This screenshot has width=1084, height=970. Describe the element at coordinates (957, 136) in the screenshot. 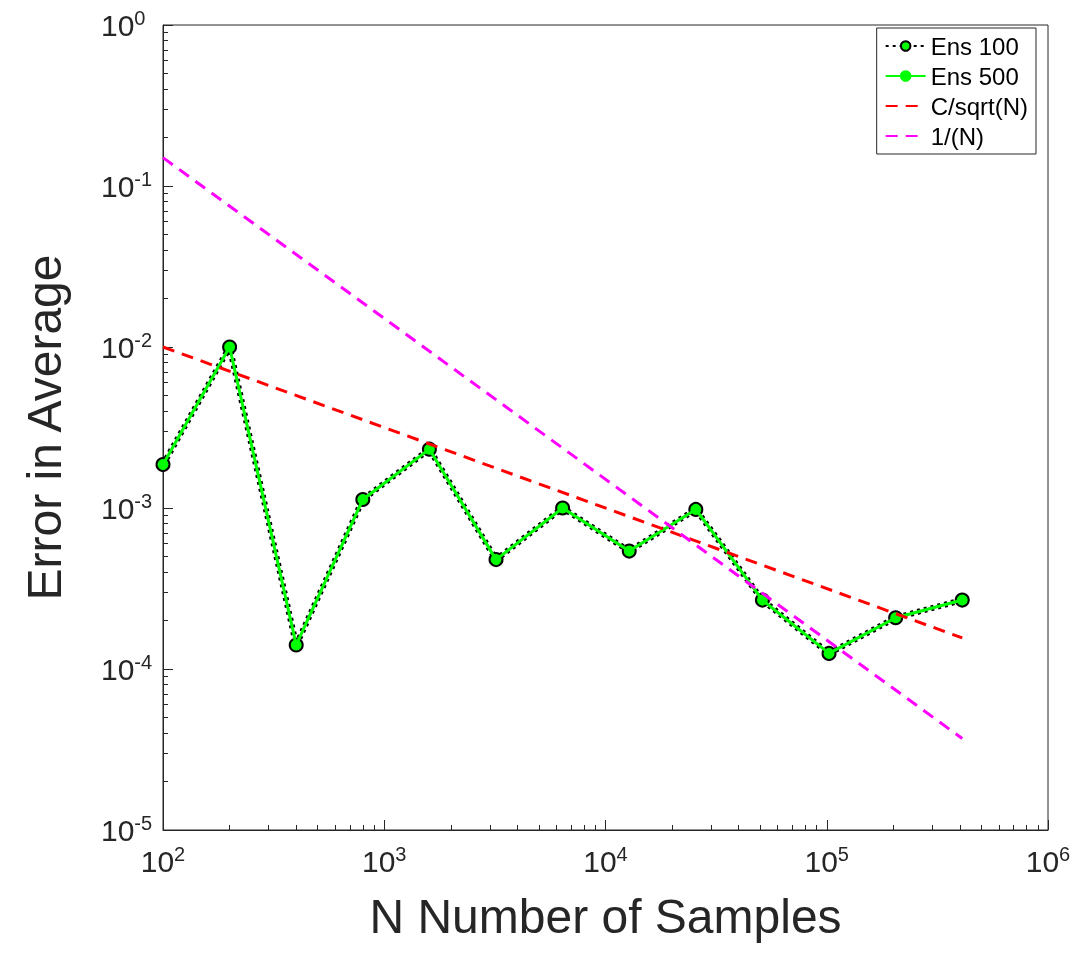

I see `legend-label: 1/(N)` at that location.